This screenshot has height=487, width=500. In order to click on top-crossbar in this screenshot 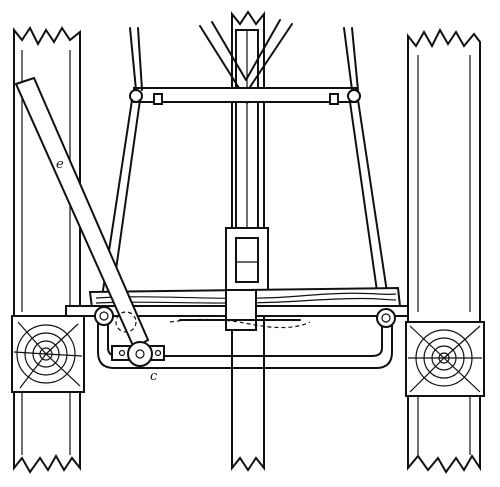, I will do `click(245, 96)`.